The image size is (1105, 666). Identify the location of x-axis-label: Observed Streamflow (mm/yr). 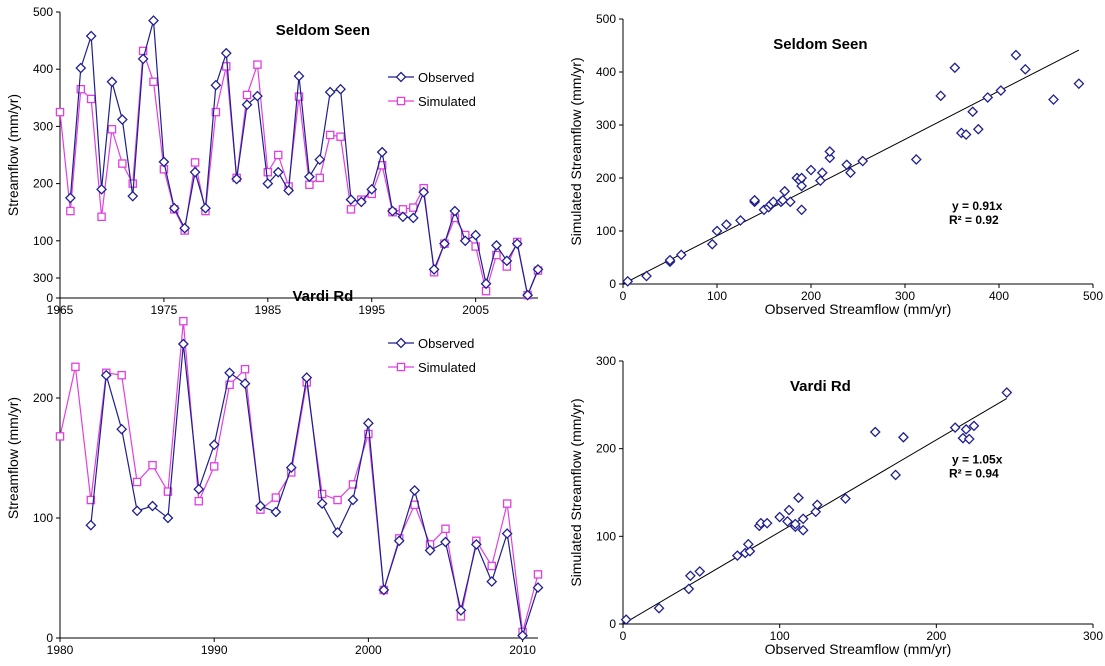
(858, 649).